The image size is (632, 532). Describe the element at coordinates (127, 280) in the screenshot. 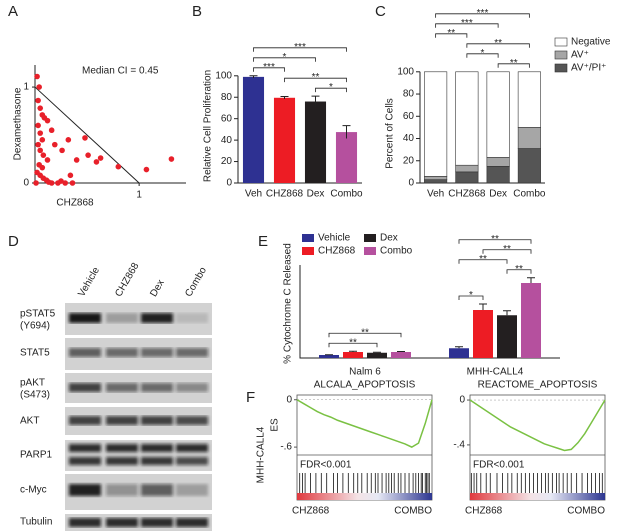

I see `lane-label: CHZ868` at that location.